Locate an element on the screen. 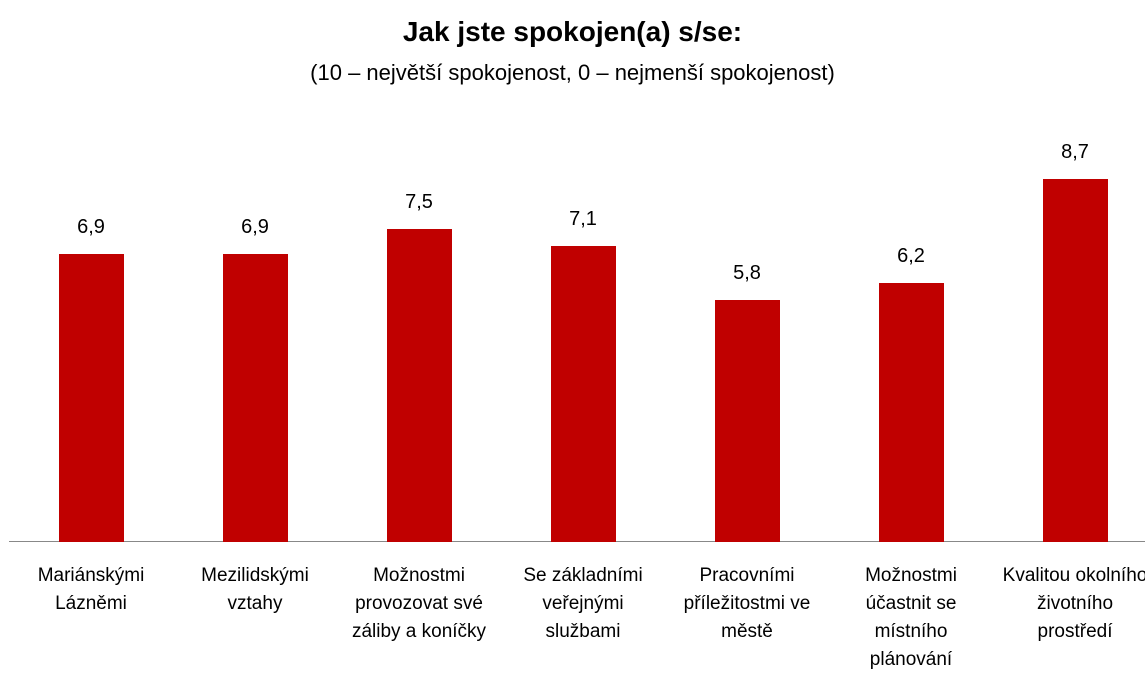  data-label: 6,2 is located at coordinates (911, 256).